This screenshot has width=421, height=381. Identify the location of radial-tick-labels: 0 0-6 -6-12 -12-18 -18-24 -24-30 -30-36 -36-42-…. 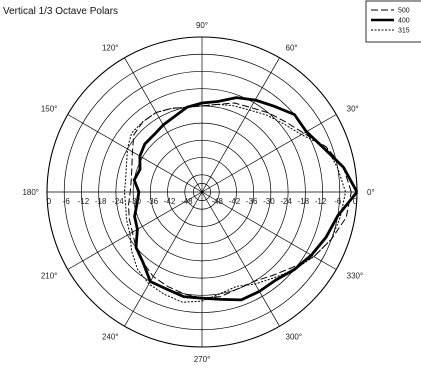
(202, 201).